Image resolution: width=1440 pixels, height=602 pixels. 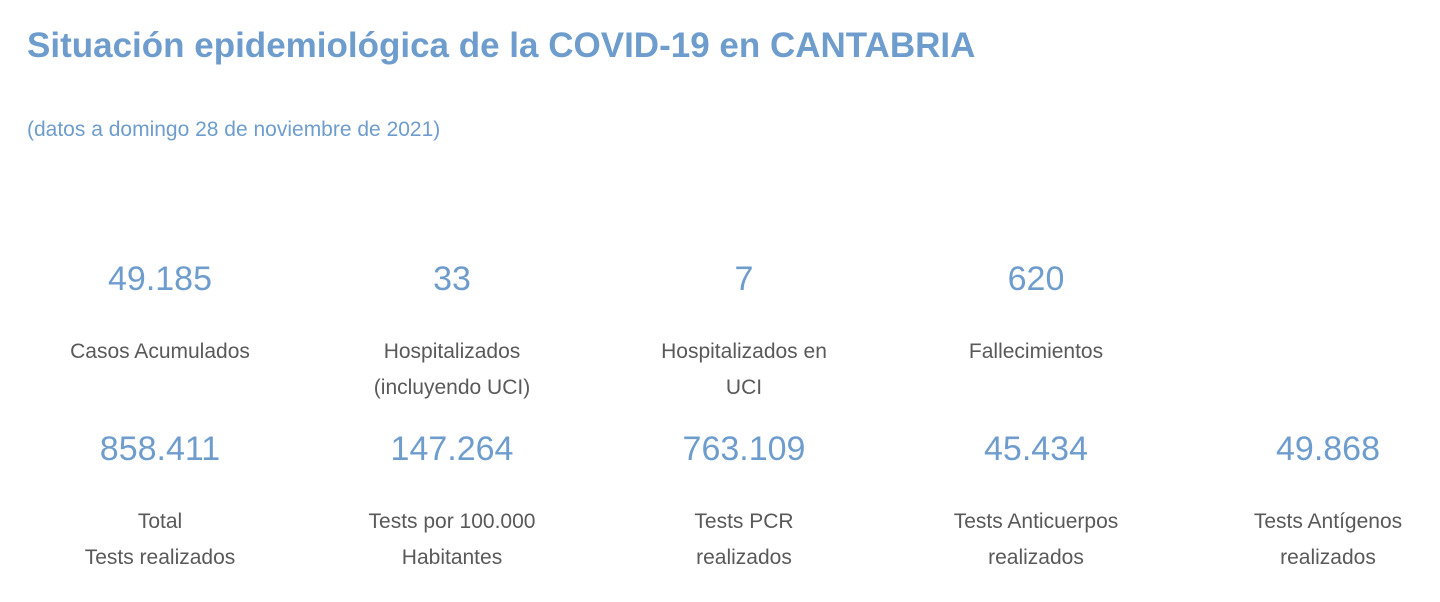 I want to click on stat-label-line: Casos Acumulados, so click(x=160, y=351).